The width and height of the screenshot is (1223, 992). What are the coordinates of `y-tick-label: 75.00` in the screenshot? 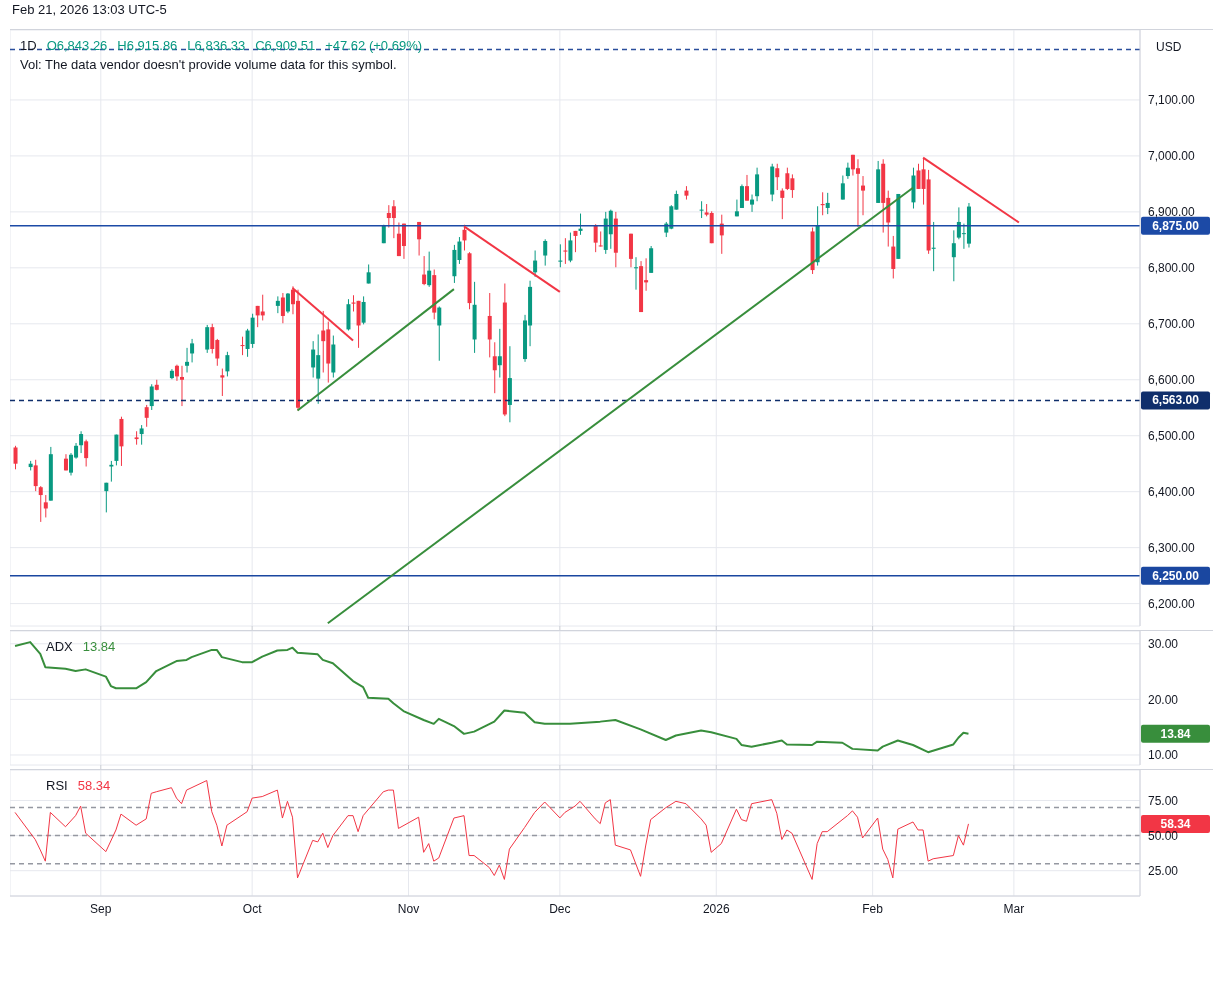 It's located at (1163, 800).